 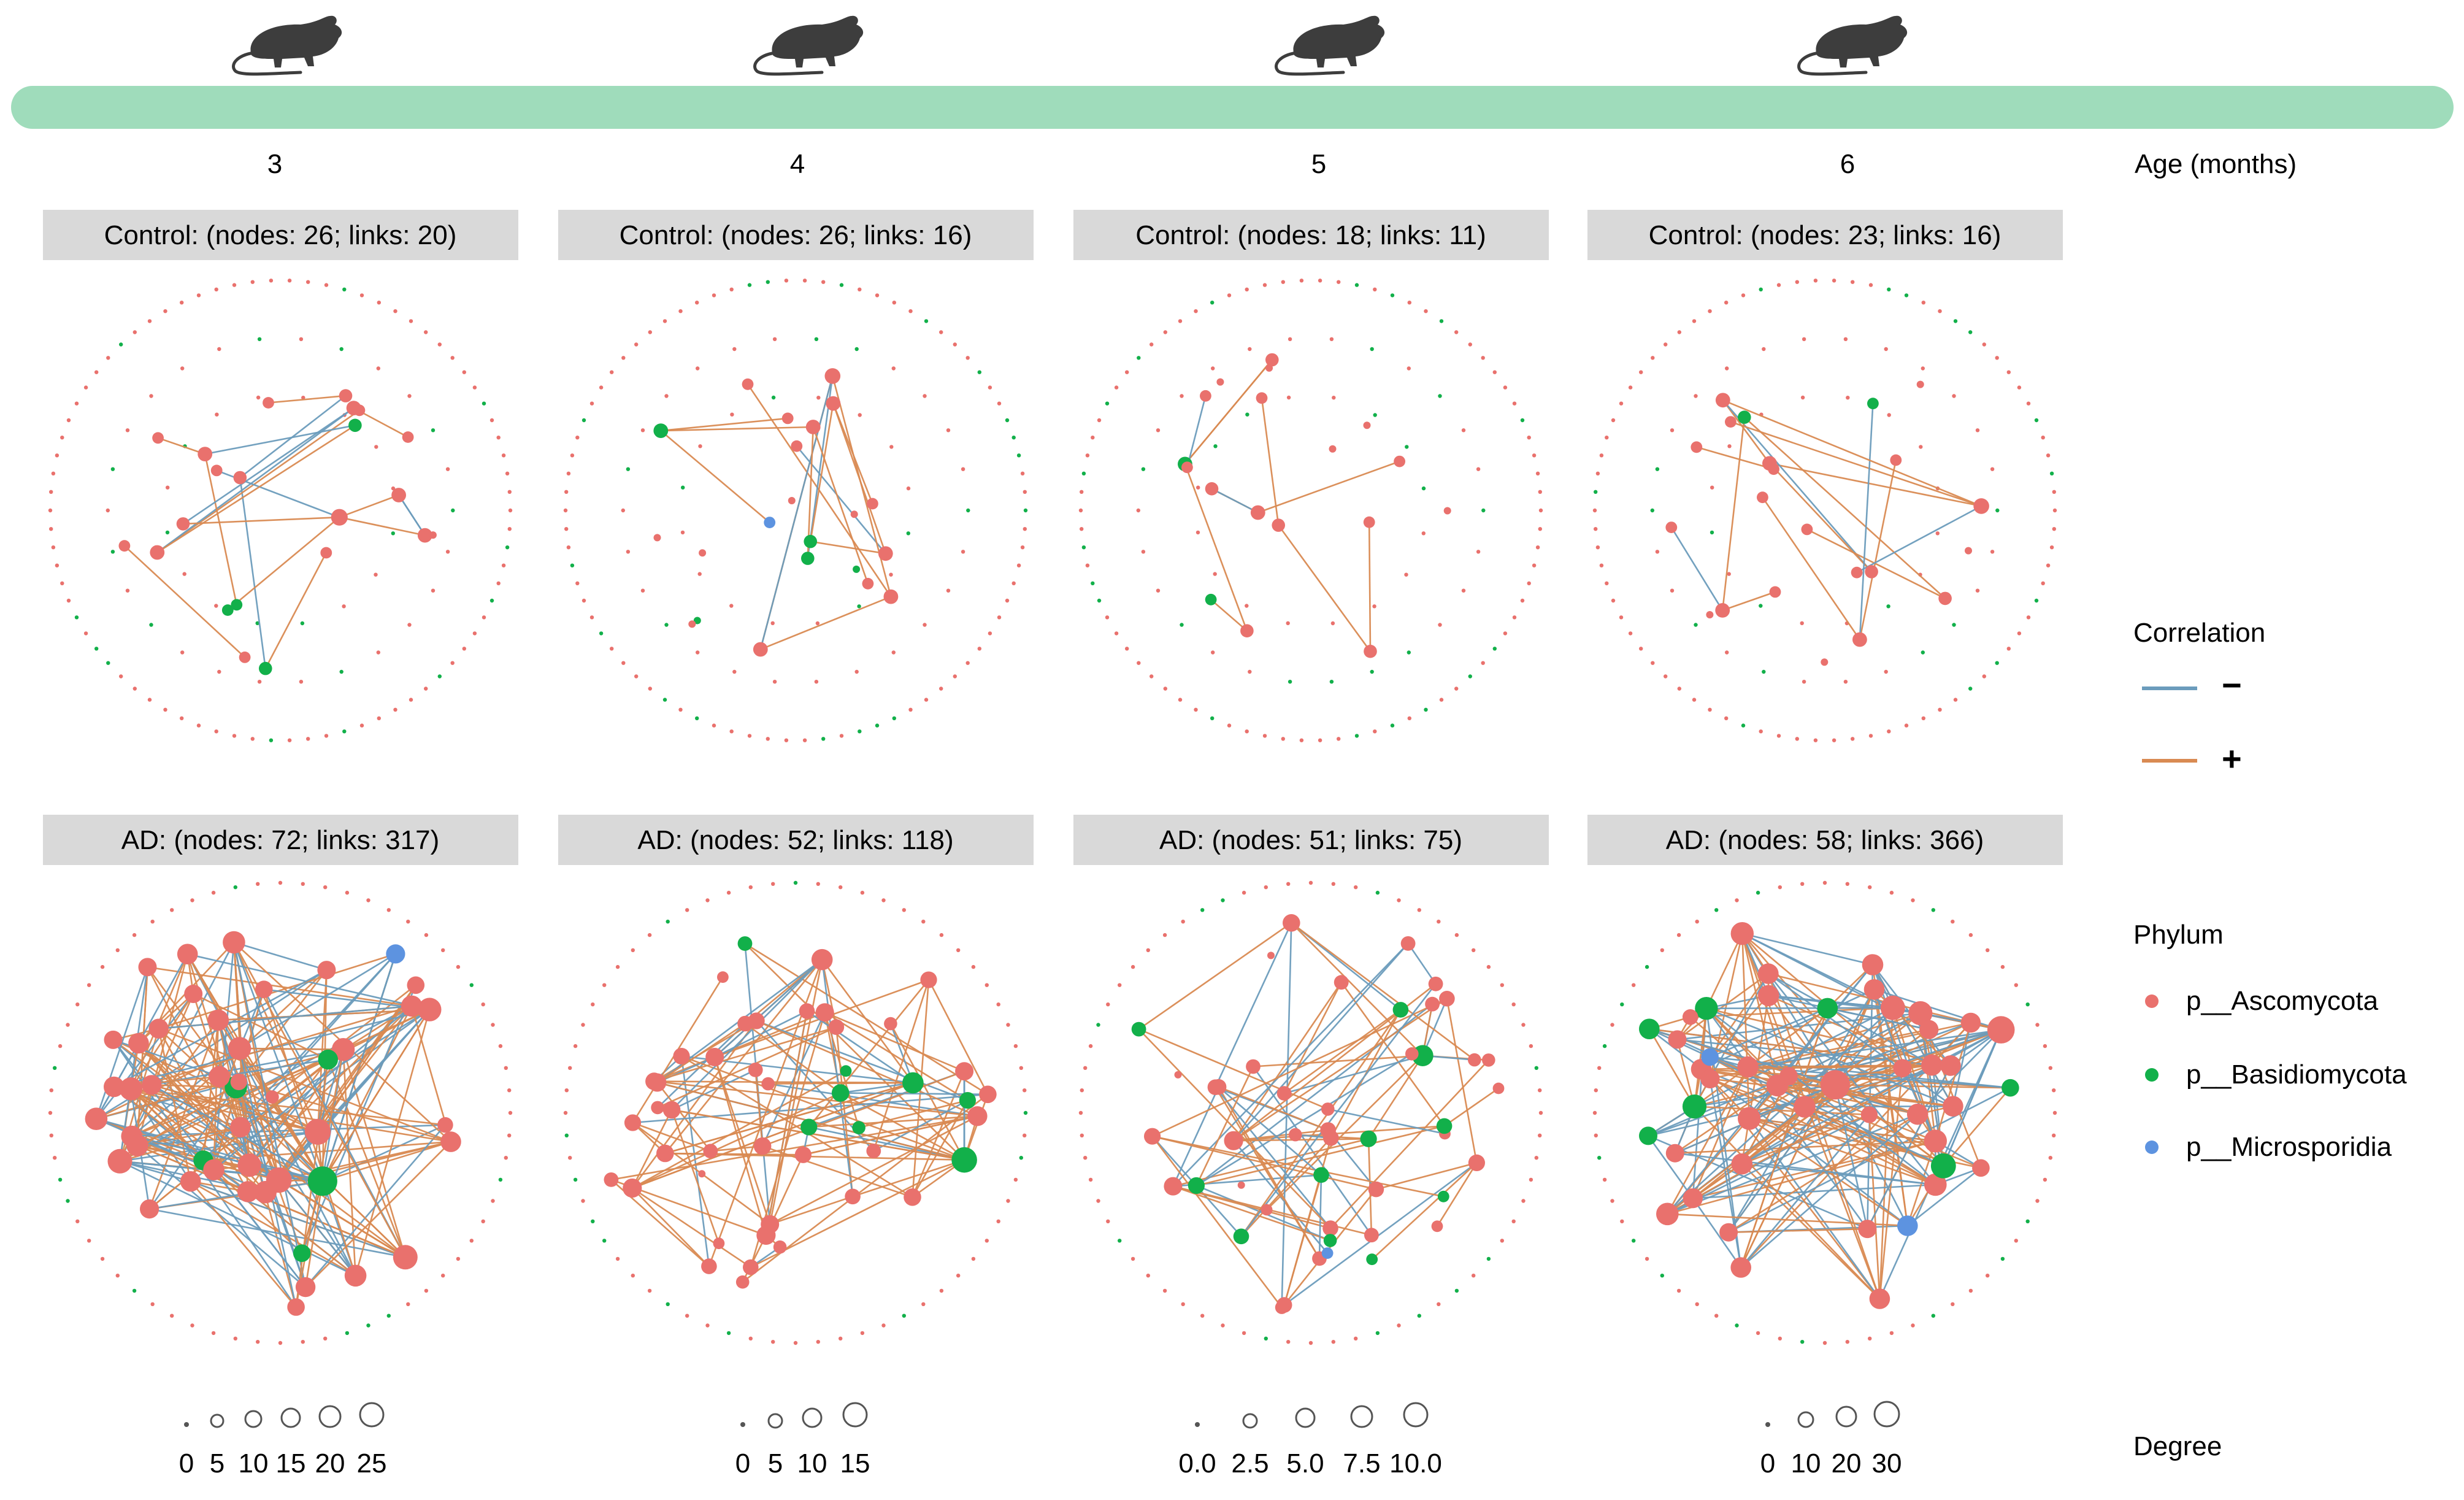 I want to click on degree-scale-symbol, so click(x=775, y=1421).